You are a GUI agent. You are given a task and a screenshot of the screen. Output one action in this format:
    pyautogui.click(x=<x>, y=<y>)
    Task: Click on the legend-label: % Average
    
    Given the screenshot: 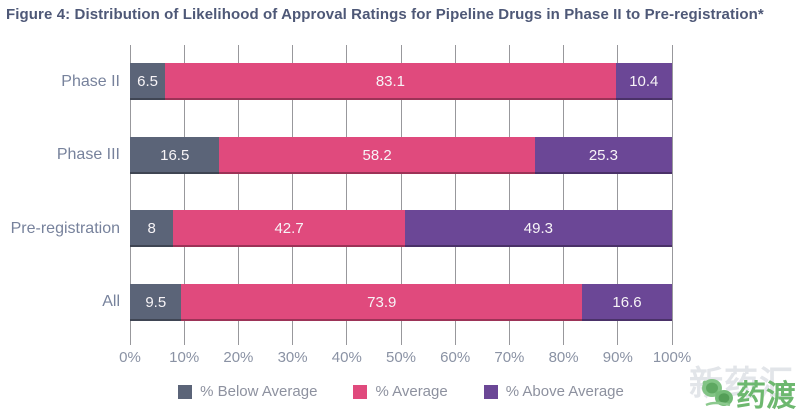 What is the action you would take?
    pyautogui.click(x=411, y=391)
    